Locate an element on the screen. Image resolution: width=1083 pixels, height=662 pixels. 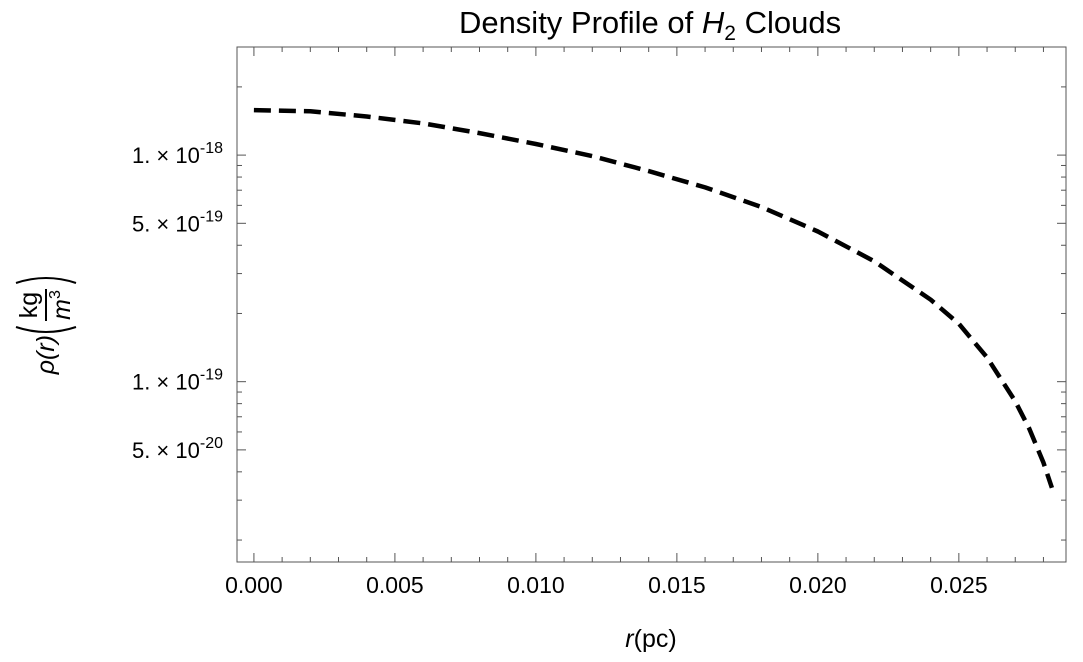
y-tick-exponent: -20 is located at coordinates (211, 443).